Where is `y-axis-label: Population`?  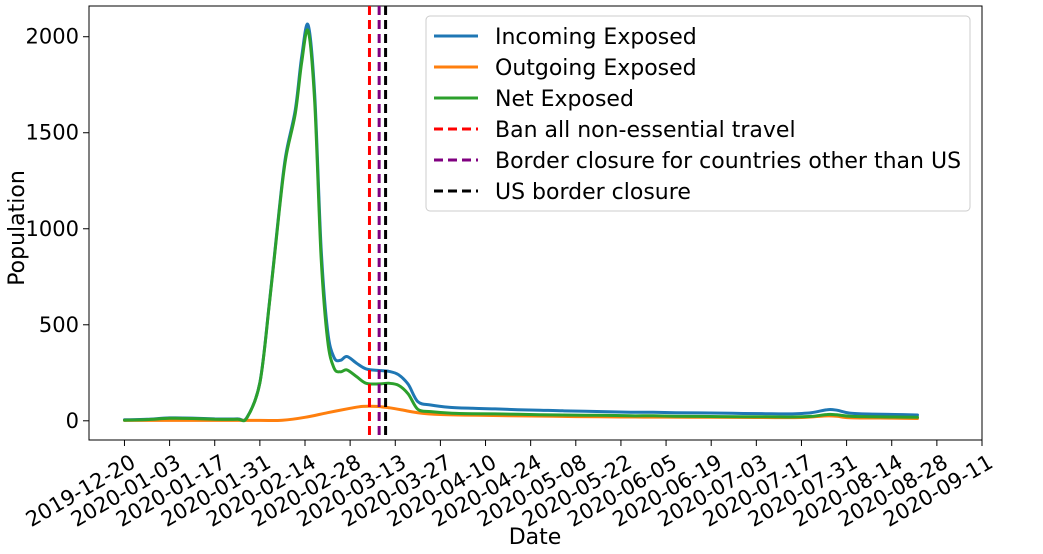 y-axis-label: Population is located at coordinates (17, 228).